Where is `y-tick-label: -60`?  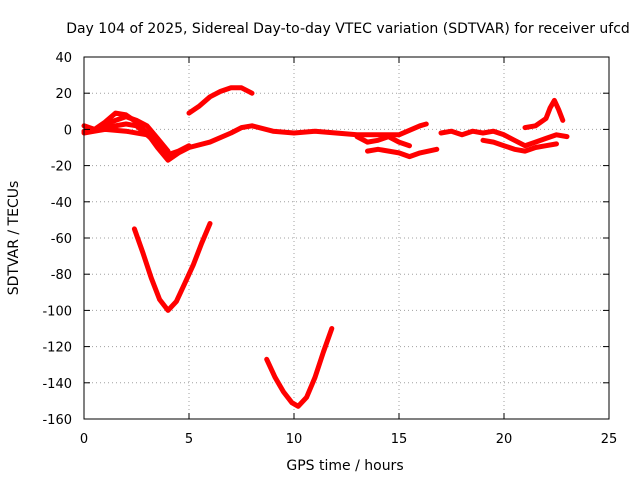 y-tick-label: -60 is located at coordinates (61, 239).